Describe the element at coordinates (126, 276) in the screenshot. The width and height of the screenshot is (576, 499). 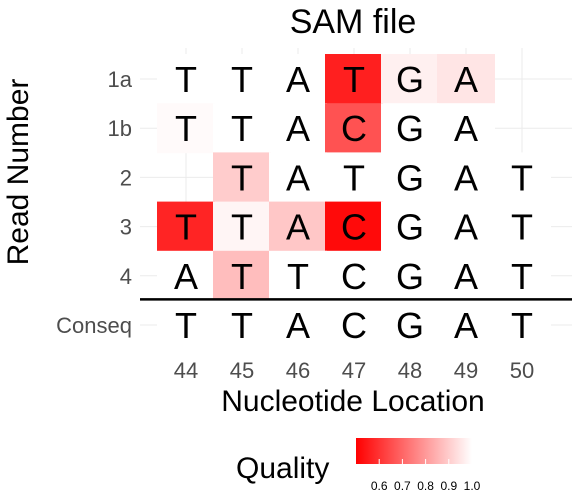
I see `y-tick-label: 4` at that location.